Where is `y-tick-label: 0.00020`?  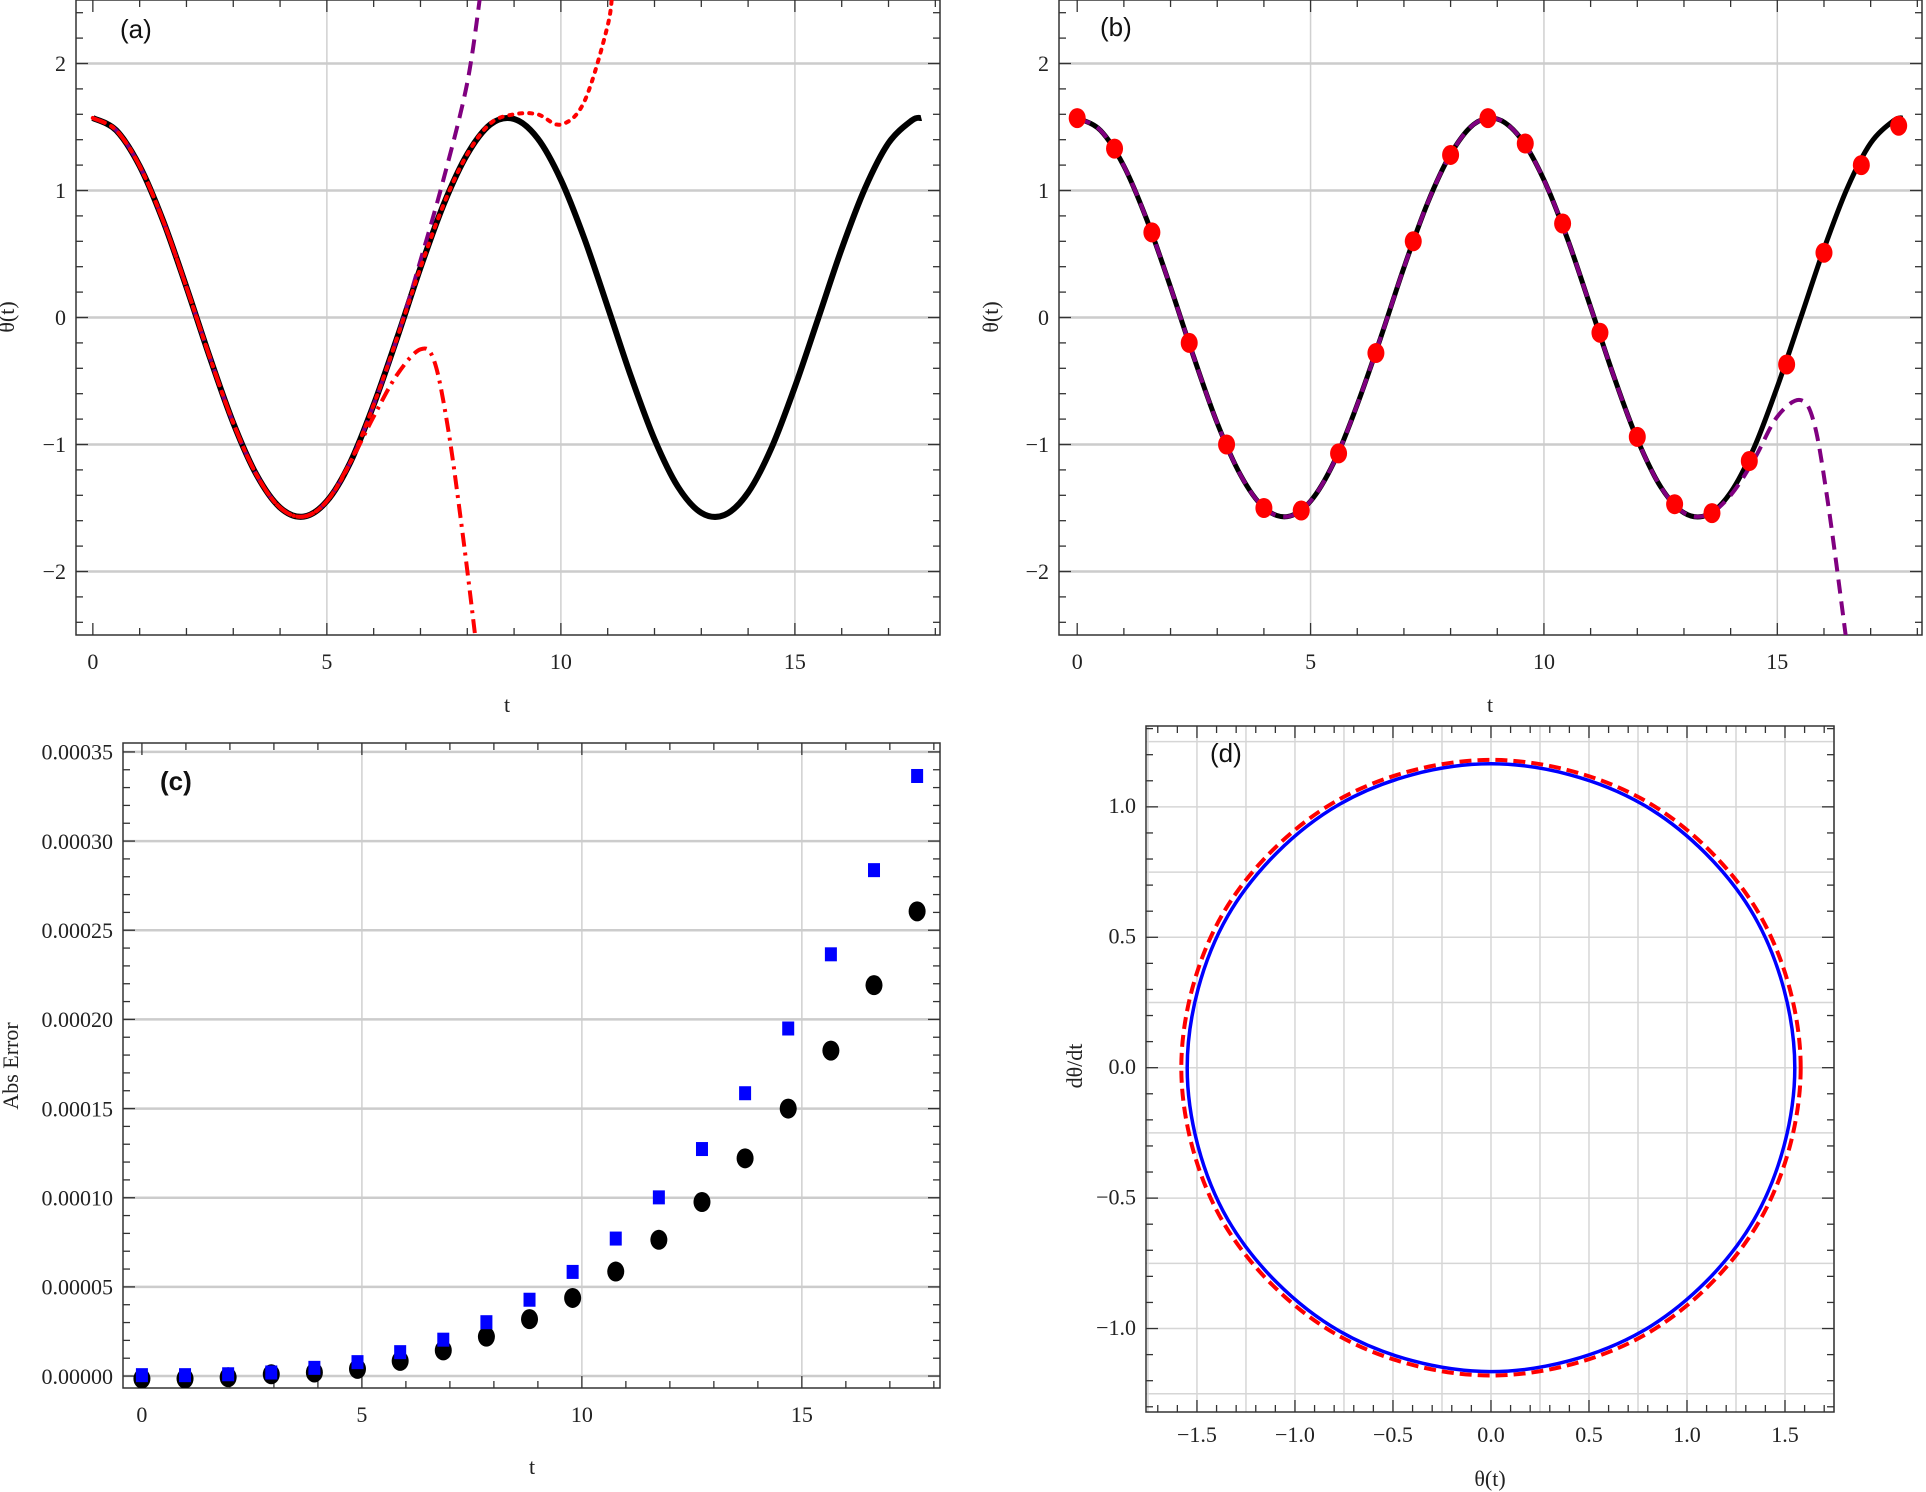 y-tick-label: 0.00020 is located at coordinates (78, 1019).